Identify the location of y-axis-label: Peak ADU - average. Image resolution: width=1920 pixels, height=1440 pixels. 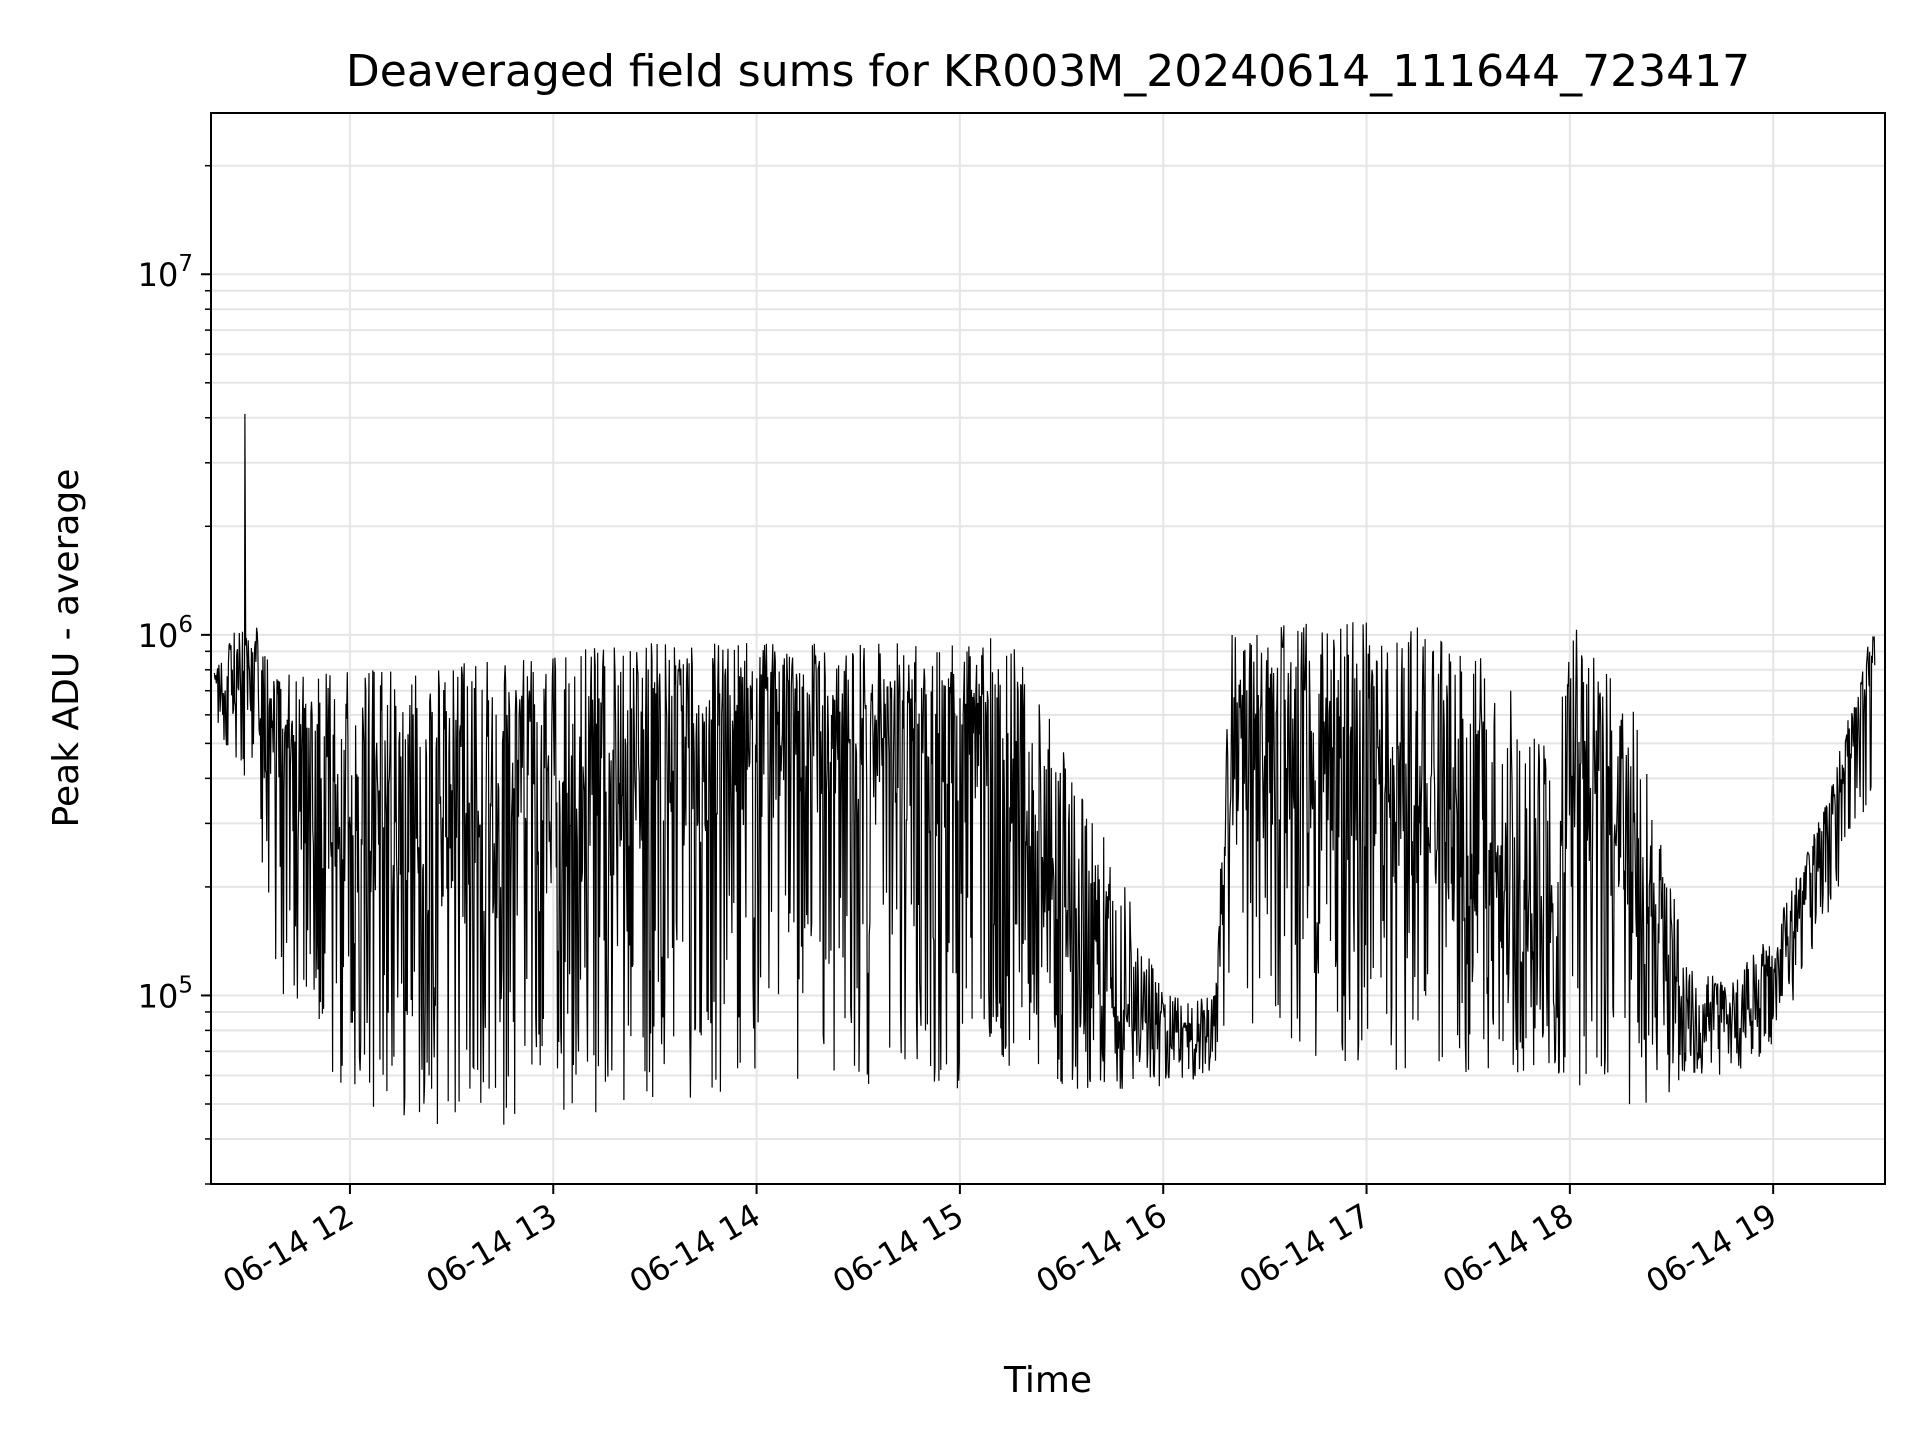
(66, 648).